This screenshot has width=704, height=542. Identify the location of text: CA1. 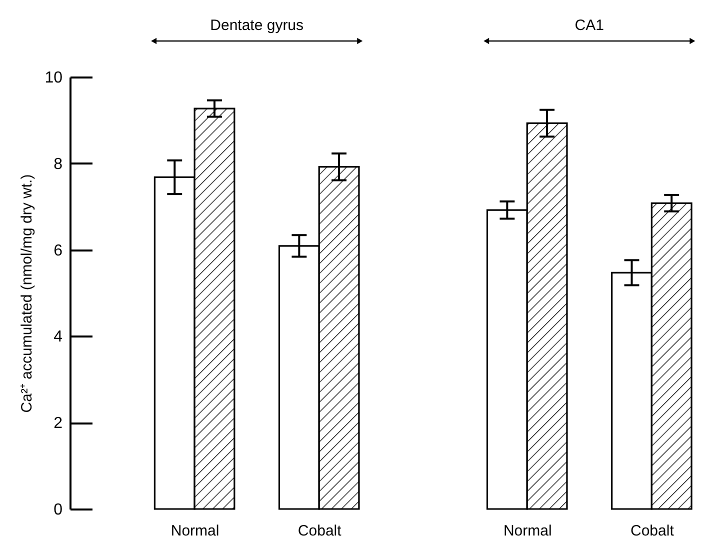
(589, 25).